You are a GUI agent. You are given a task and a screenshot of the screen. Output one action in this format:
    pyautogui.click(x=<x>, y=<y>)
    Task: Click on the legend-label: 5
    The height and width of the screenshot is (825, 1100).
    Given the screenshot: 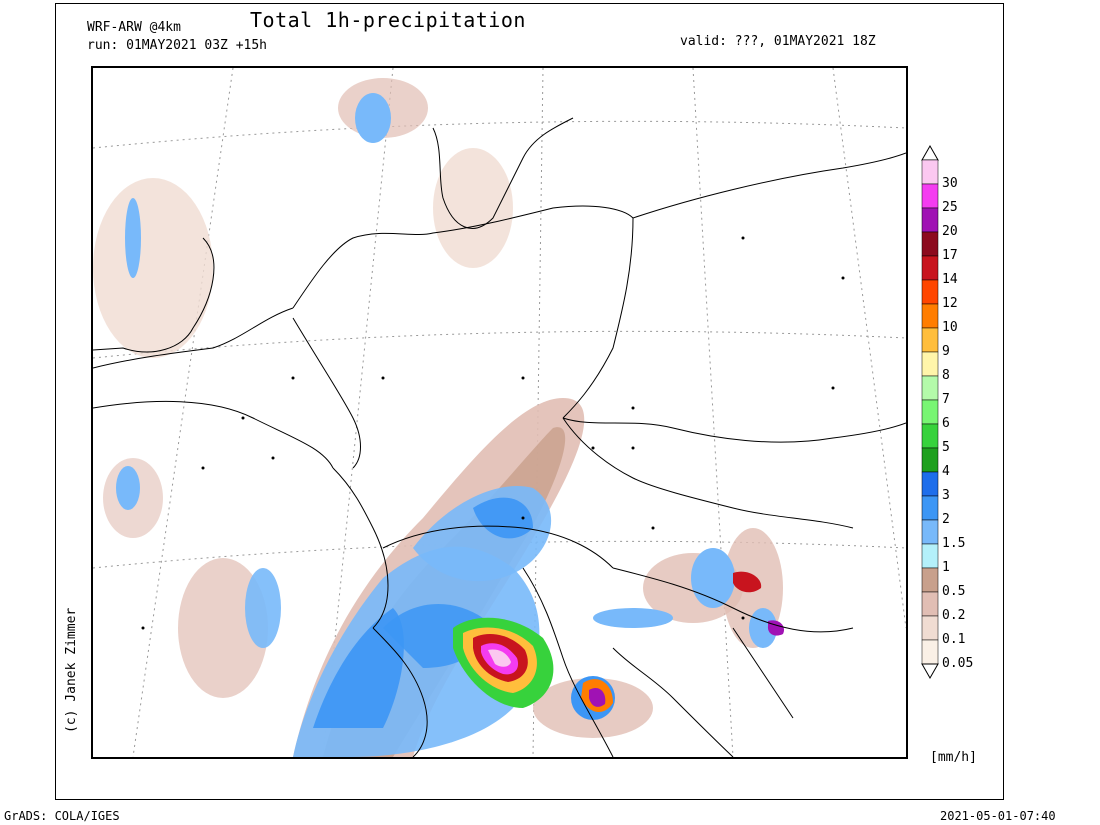 What is the action you would take?
    pyautogui.click(x=946, y=447)
    